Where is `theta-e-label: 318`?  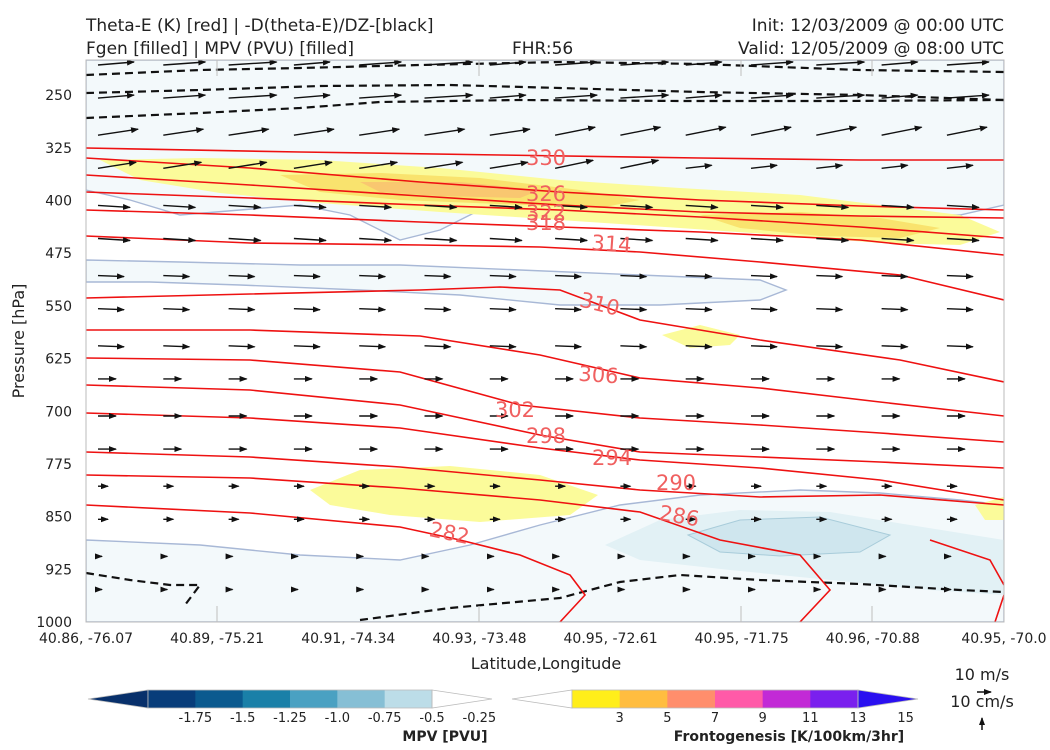
theta-e-label: 318 is located at coordinates (546, 223).